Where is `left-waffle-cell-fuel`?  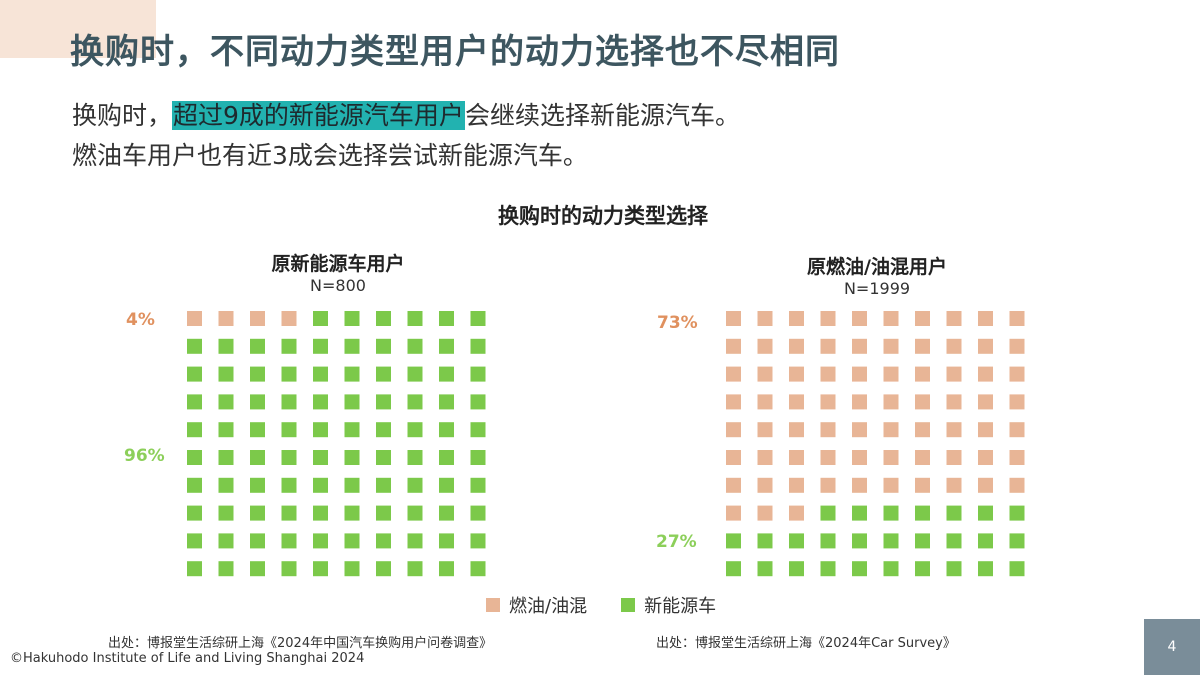 left-waffle-cell-fuel is located at coordinates (289, 318).